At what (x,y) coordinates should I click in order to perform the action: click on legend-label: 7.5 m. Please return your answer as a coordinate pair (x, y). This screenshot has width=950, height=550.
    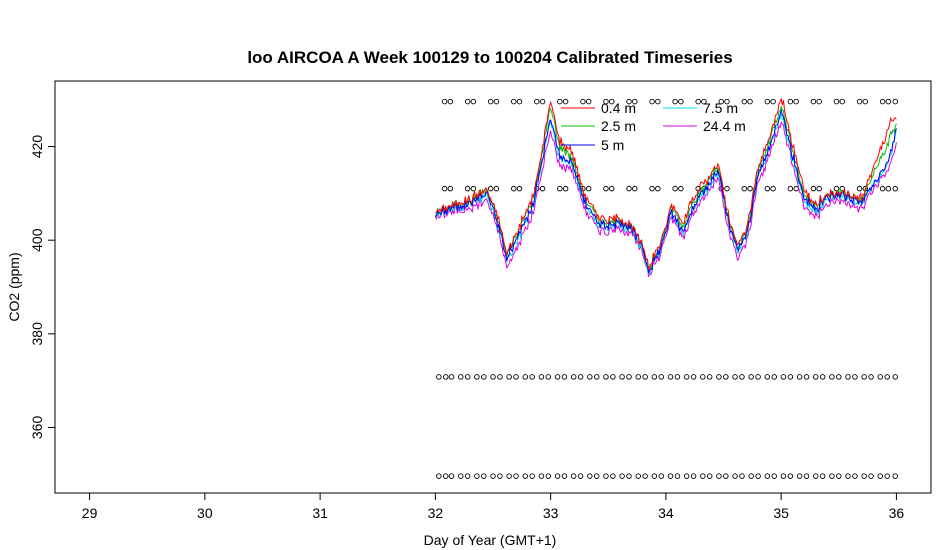
    Looking at the image, I should click on (720, 108).